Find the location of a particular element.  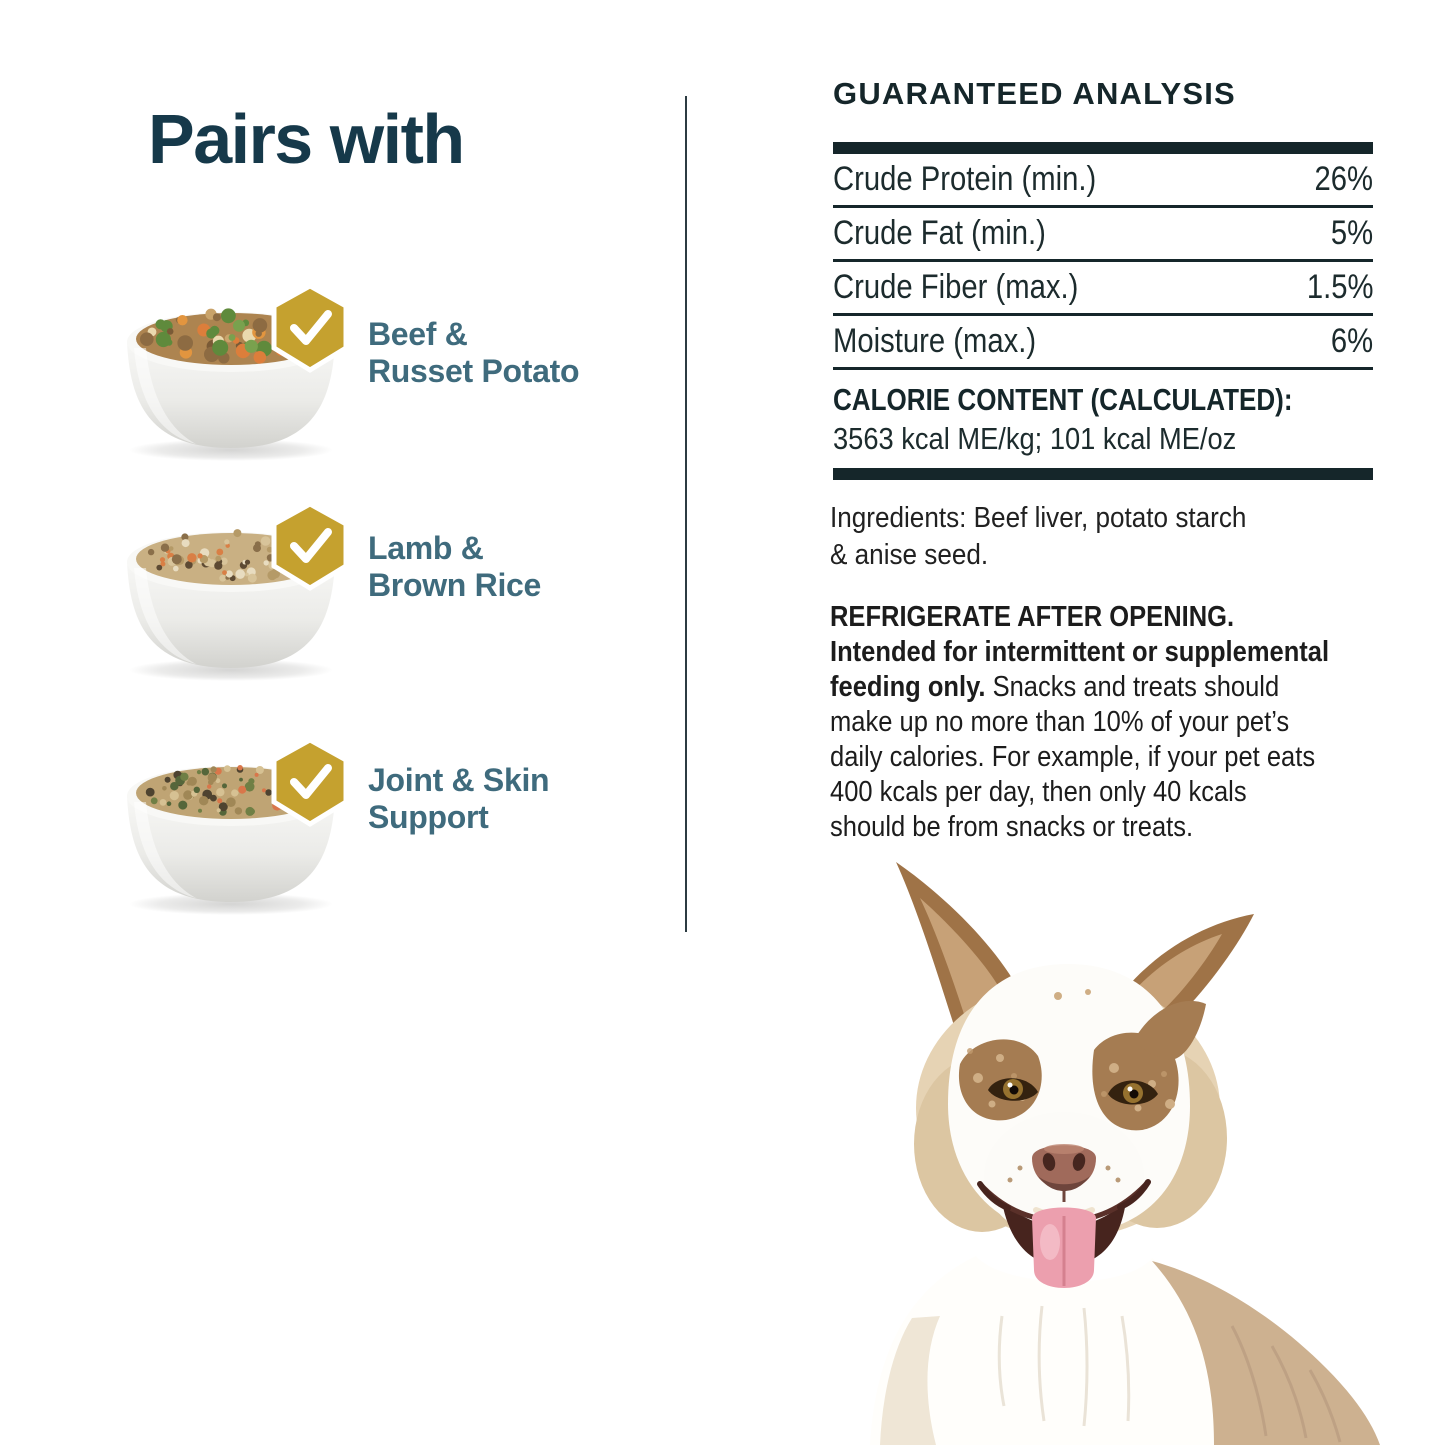

pair-label-joint-skin-support: Joint & Skin Support is located at coordinates (459, 798).